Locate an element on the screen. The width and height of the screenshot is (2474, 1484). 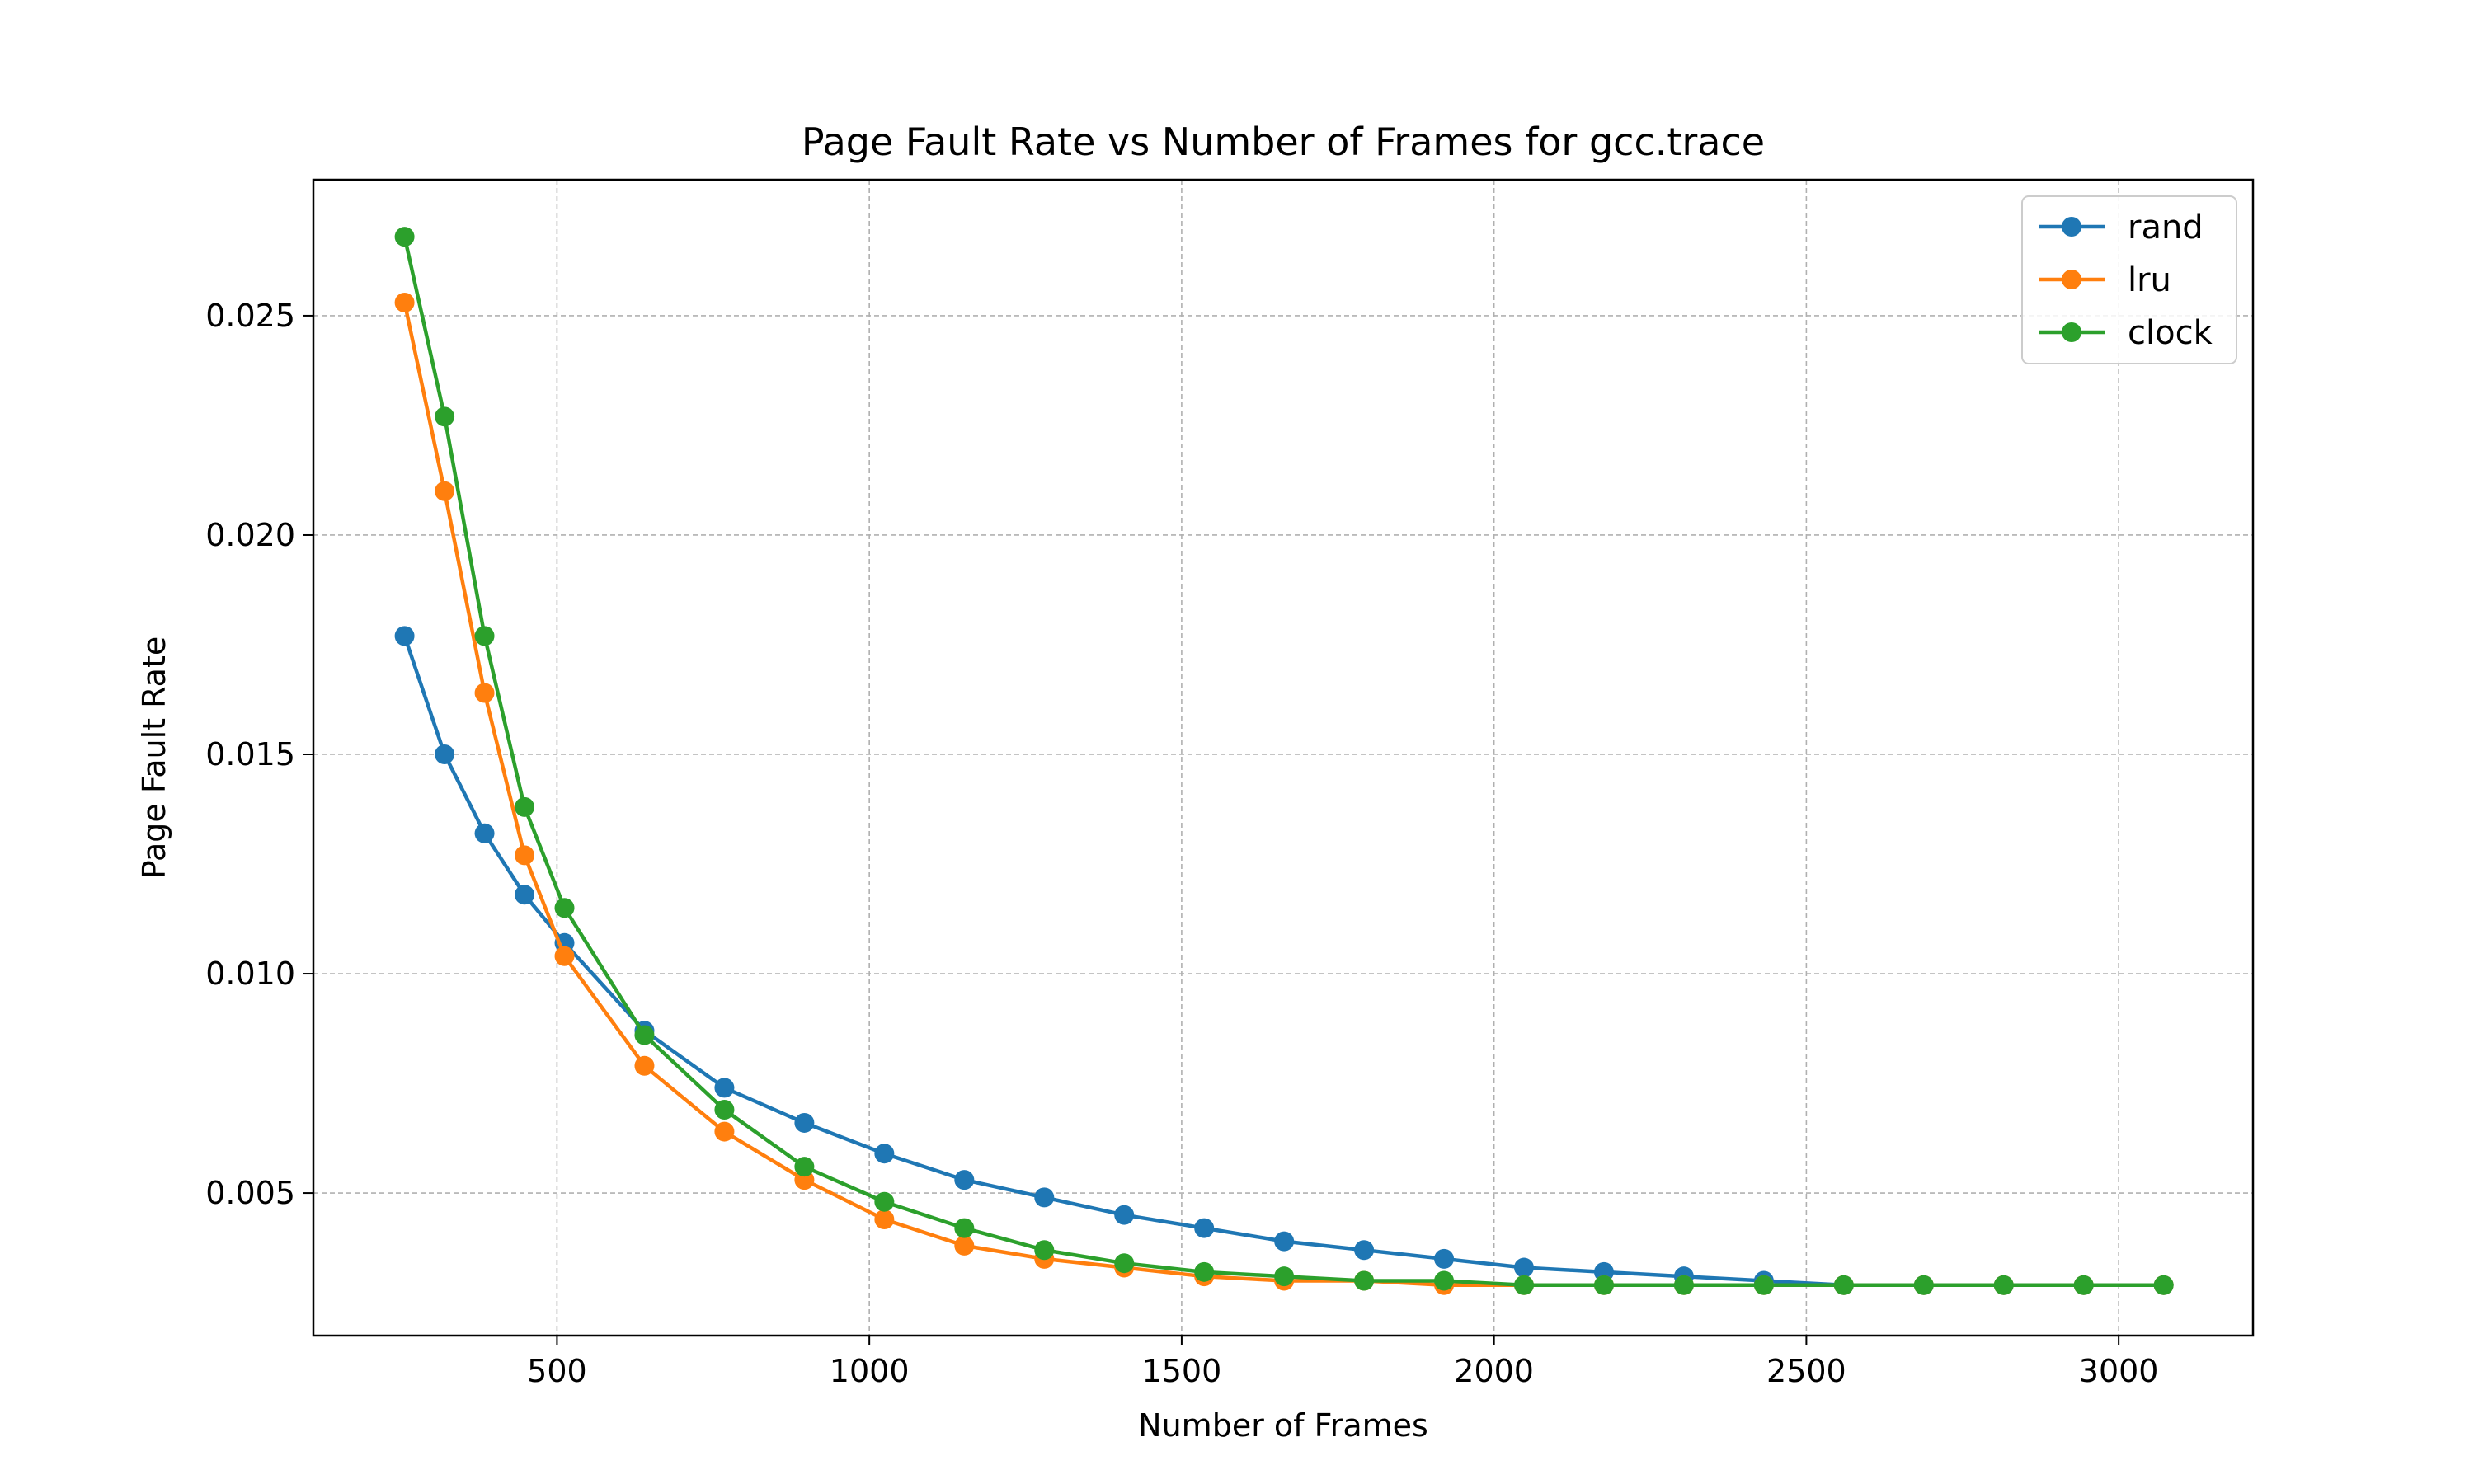
legend-box is located at coordinates (2129, 279).